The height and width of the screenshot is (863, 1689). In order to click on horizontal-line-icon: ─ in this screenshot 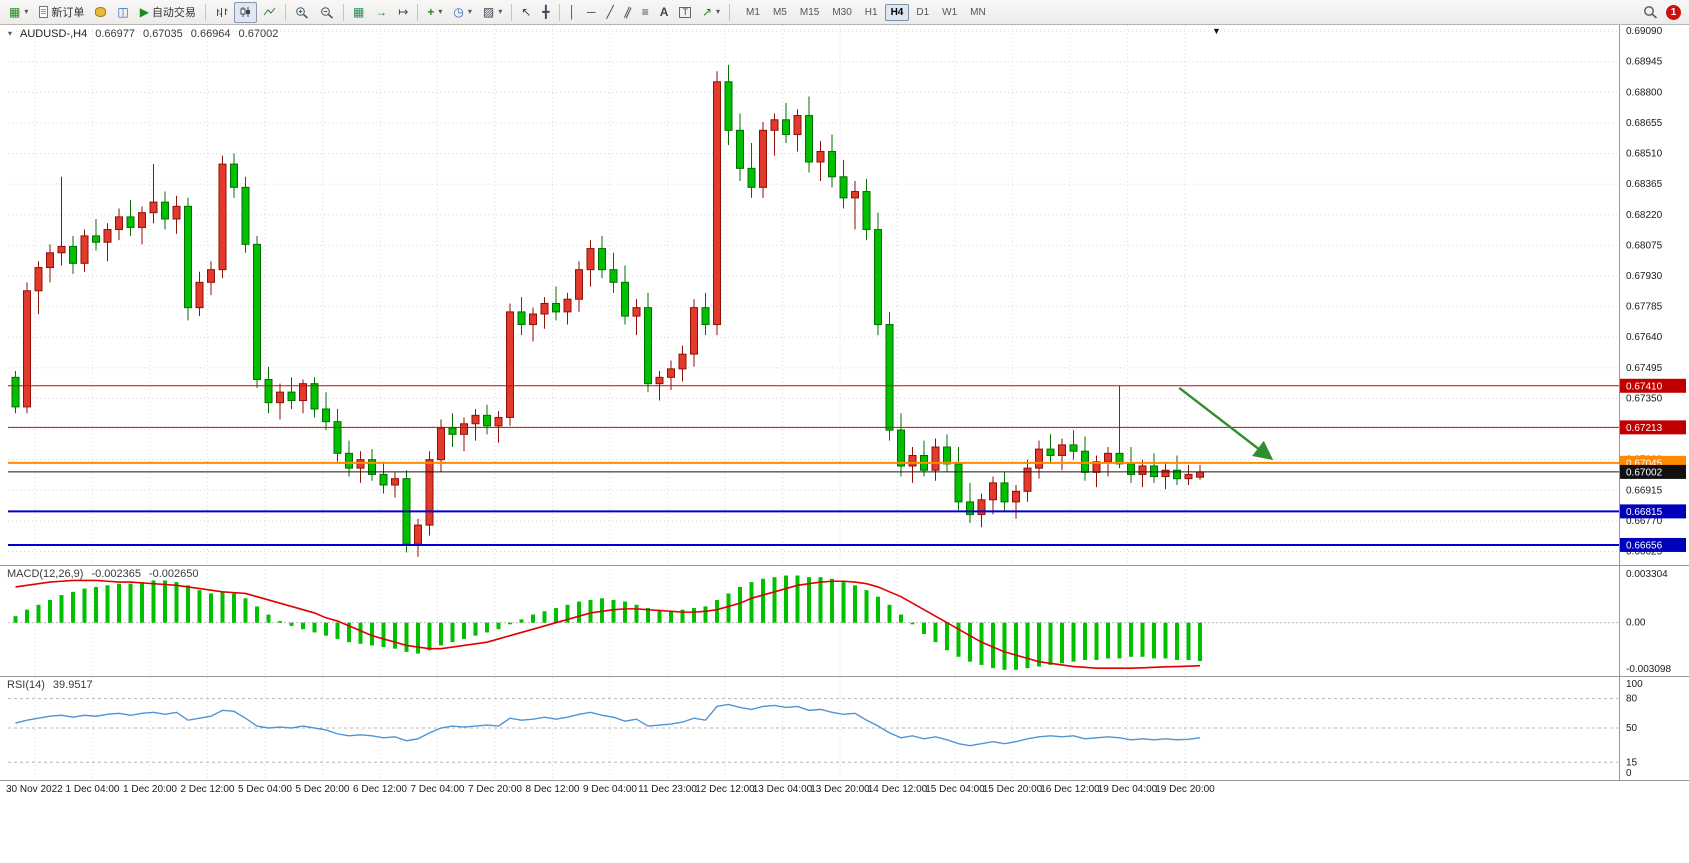, I will do `click(591, 12)`.